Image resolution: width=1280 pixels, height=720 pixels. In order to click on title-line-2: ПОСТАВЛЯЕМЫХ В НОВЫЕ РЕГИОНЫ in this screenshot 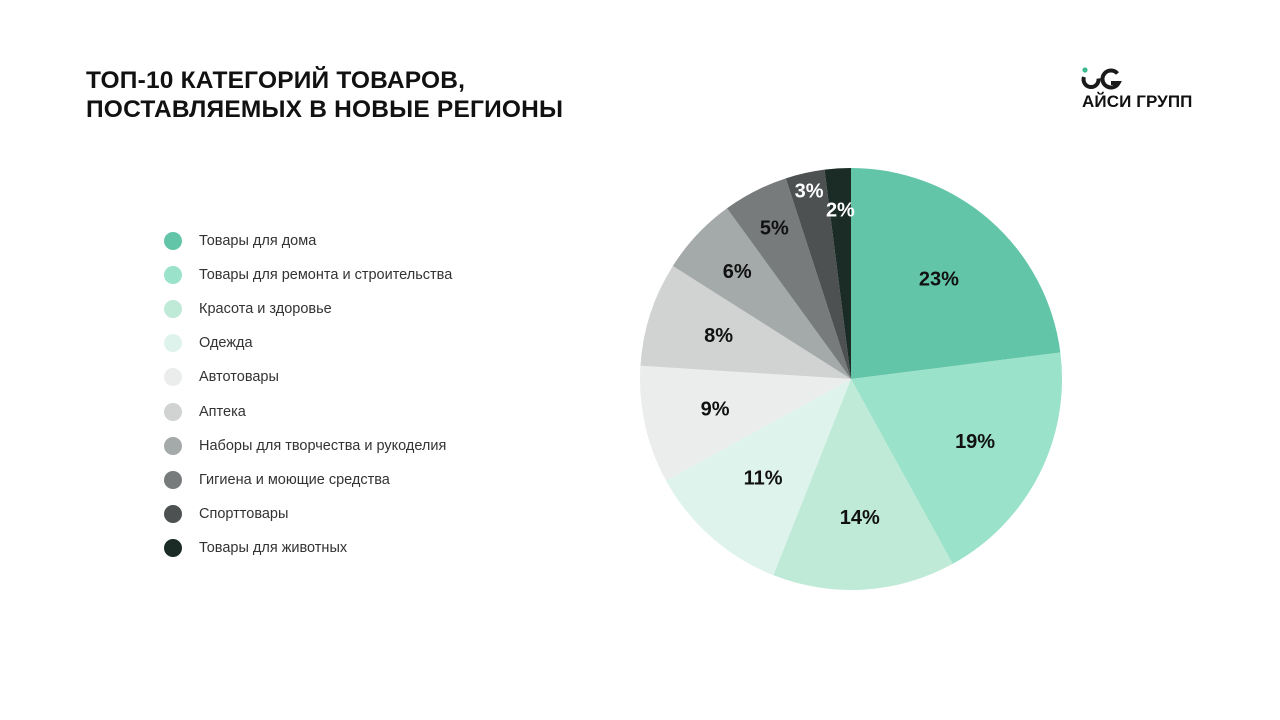, I will do `click(325, 109)`.